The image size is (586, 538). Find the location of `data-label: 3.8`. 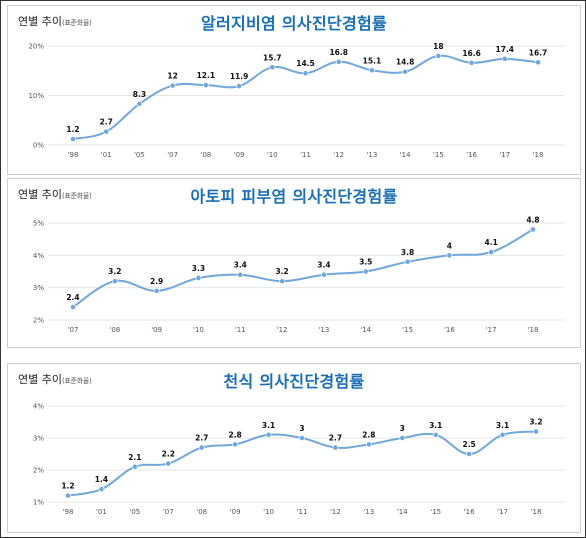

data-label: 3.8 is located at coordinates (407, 252).